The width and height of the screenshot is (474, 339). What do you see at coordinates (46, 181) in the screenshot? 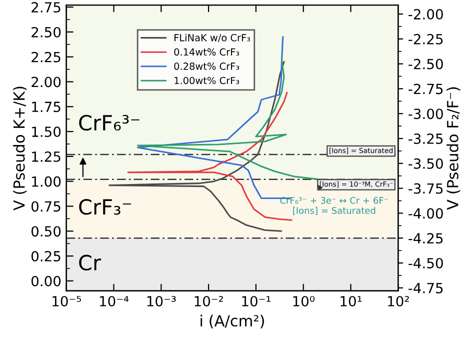
I see `y-tick-label: 1.00` at bounding box center [46, 181].